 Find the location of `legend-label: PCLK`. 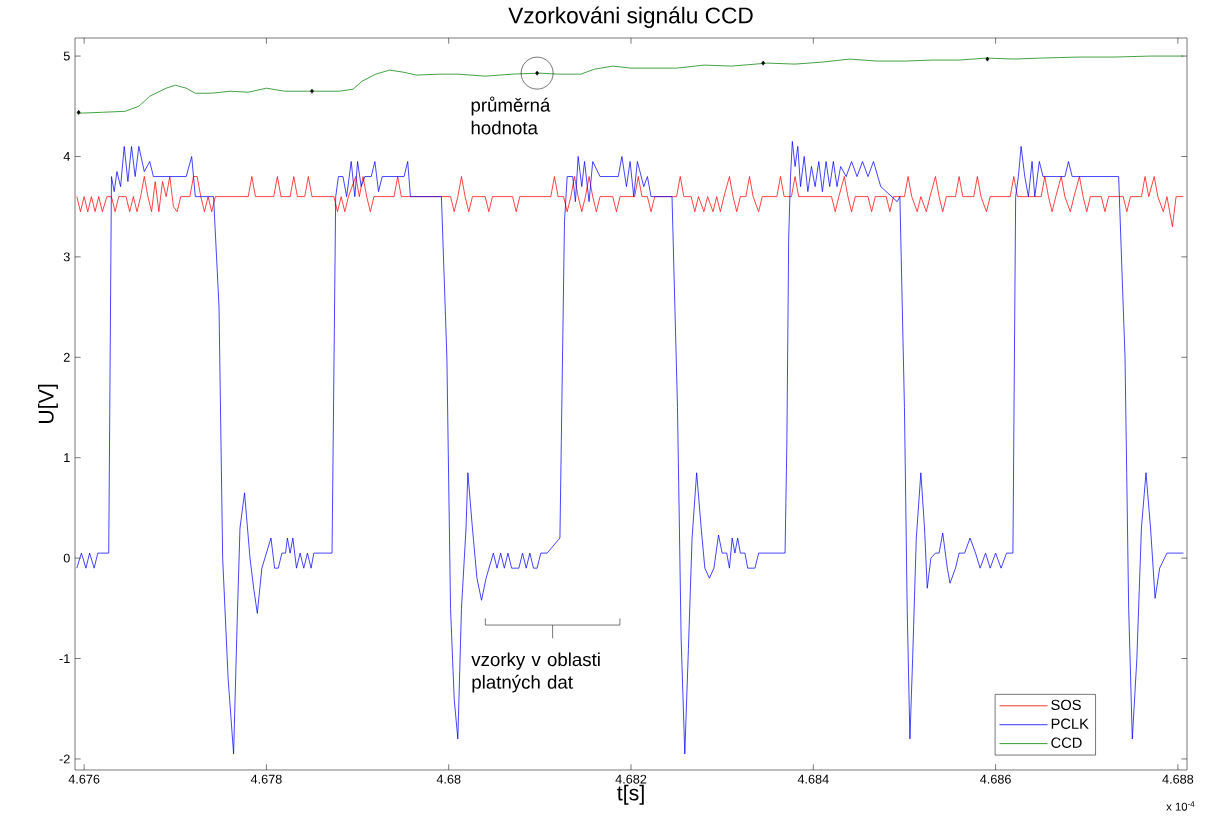

legend-label: PCLK is located at coordinates (1070, 723).